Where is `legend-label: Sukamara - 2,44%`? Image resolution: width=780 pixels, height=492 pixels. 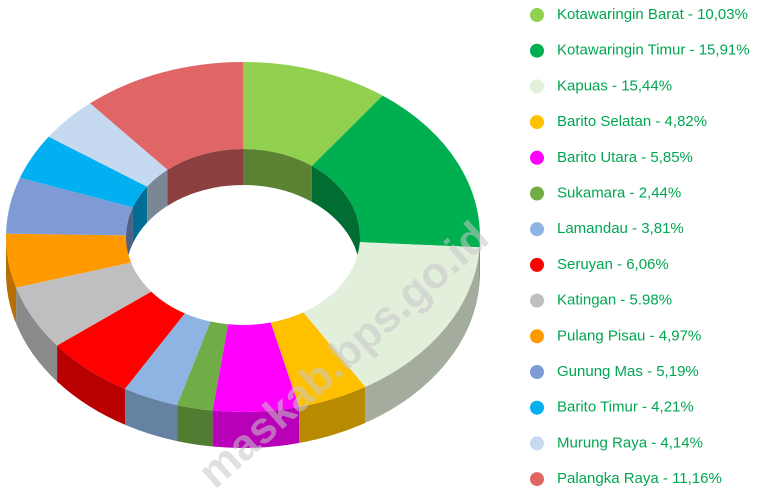
legend-label: Sukamara - 2,44% is located at coordinates (619, 192).